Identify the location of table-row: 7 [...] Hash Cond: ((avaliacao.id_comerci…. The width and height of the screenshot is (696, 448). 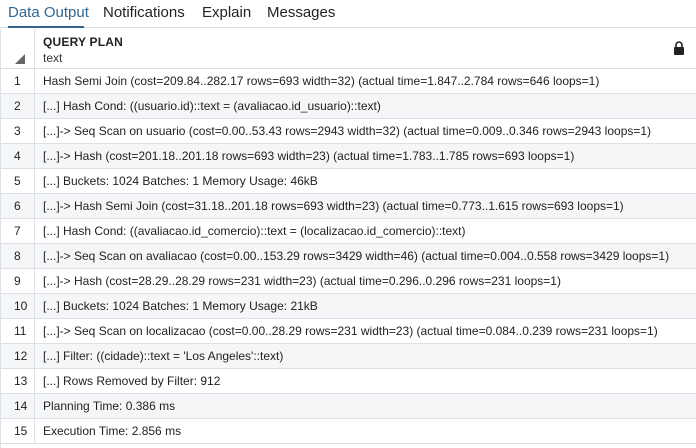
(348, 231).